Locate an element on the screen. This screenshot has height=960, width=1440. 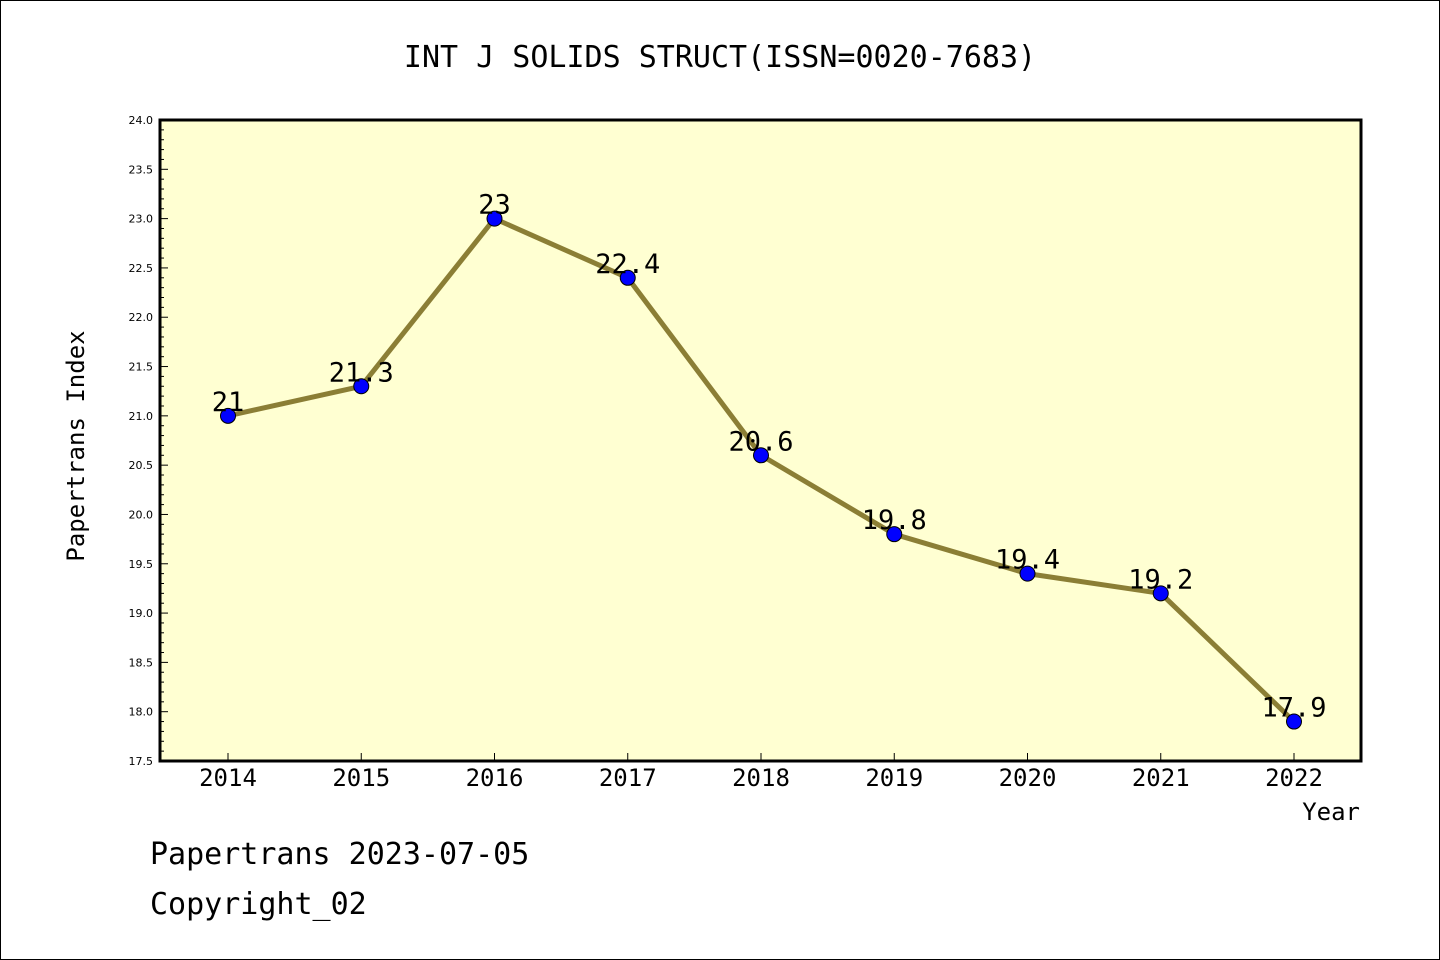
y-tick-label: 24.0 is located at coordinates (141, 120).